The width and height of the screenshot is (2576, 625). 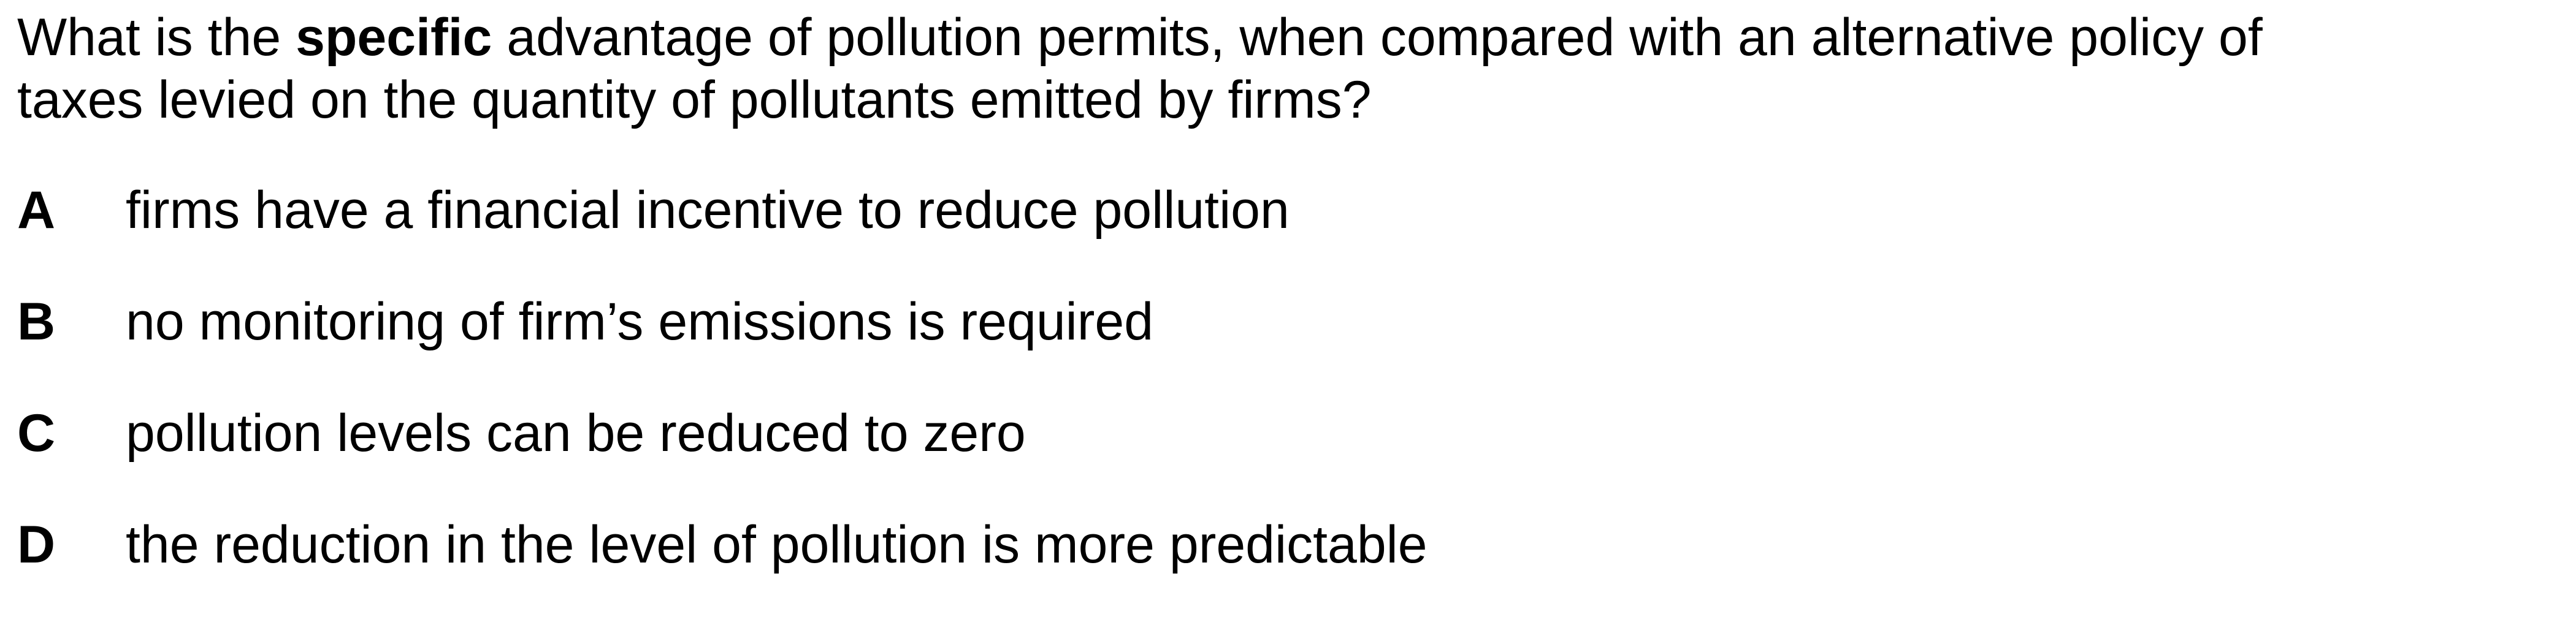 I want to click on question-text-start: What is the, so click(x=156, y=37).